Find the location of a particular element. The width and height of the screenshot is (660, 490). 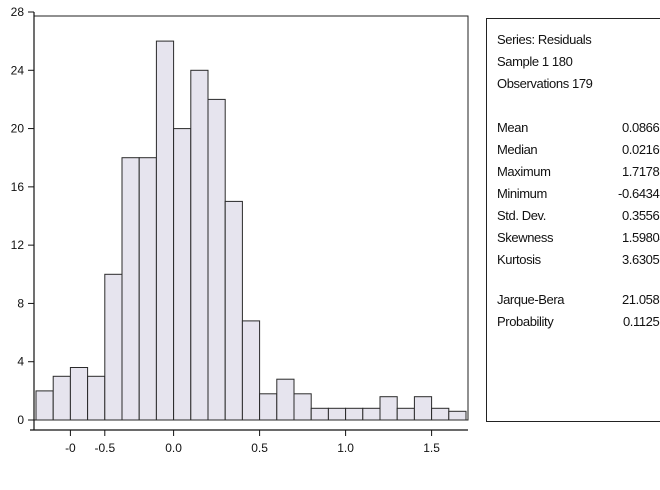

stat-value: 21.05899 is located at coordinates (640, 299).